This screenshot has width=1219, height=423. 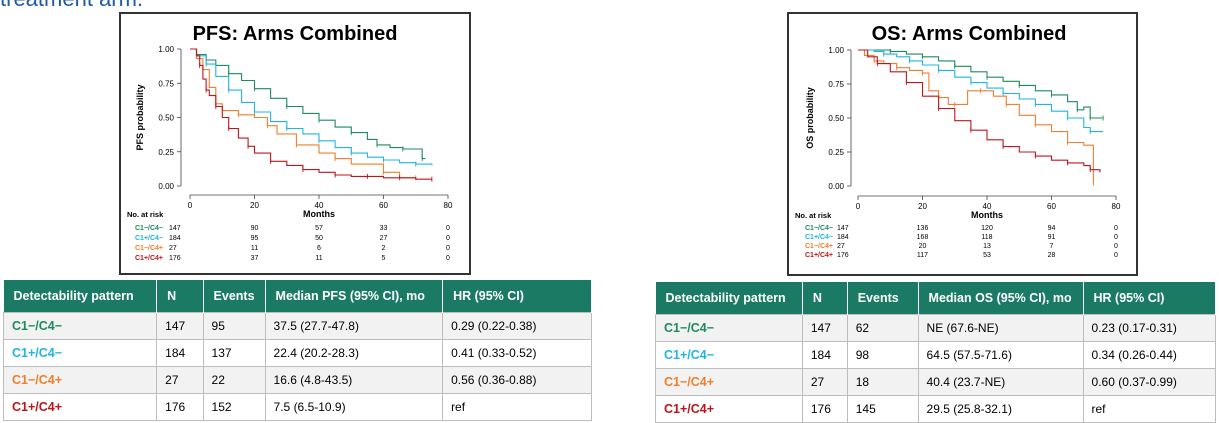 I want to click on events-cell: 145, so click(x=882, y=409).